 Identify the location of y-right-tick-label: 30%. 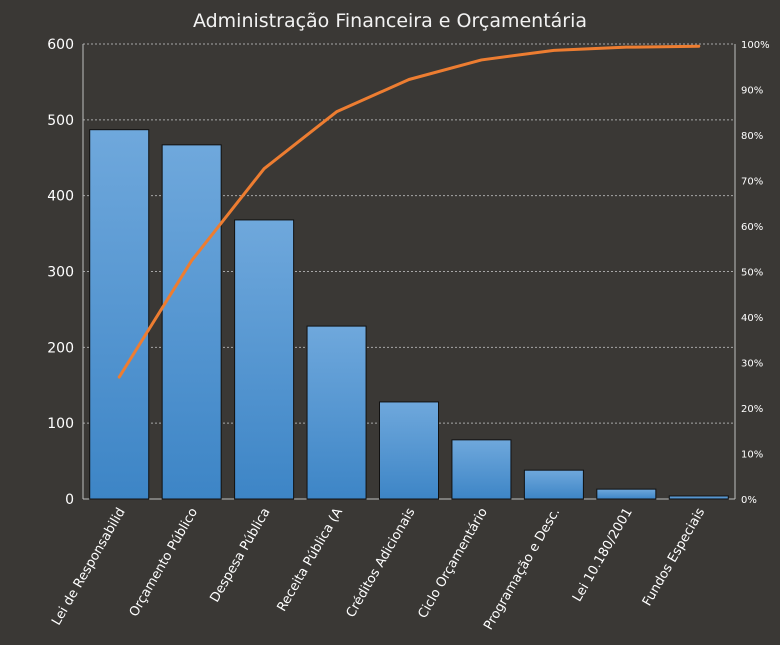
(752, 364).